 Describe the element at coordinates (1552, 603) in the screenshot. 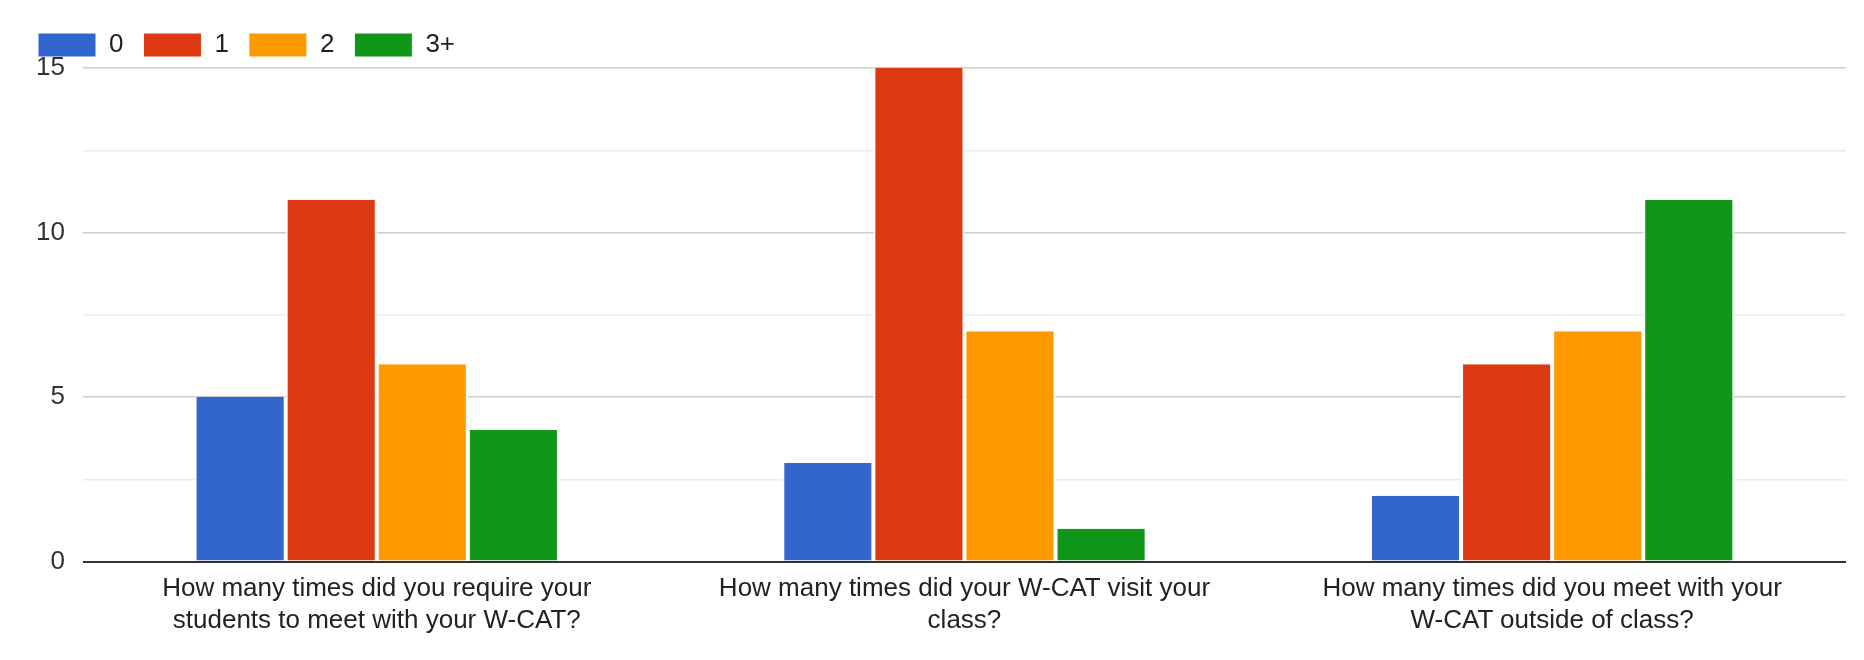

I see `x-tick-label: How many times did you meet with your W-CAT outside of class?` at that location.